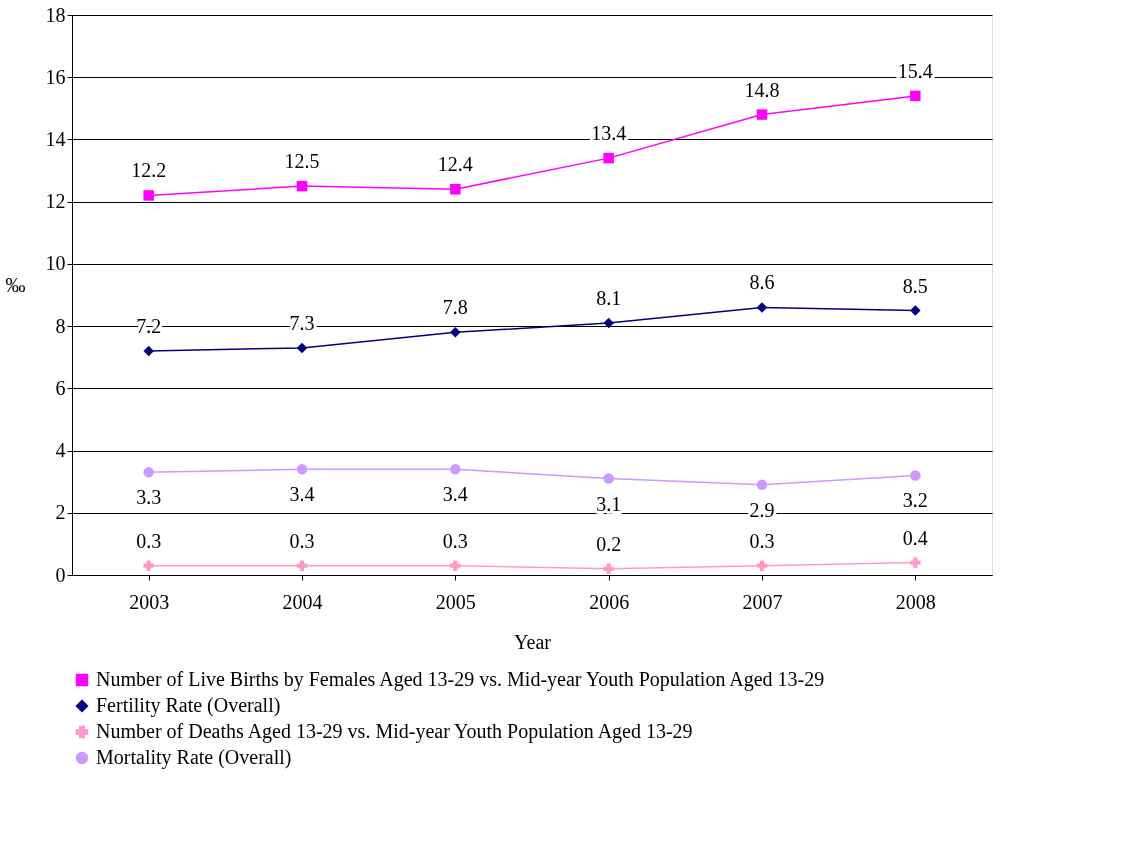  I want to click on x-tick-label: 2004, so click(302, 601).